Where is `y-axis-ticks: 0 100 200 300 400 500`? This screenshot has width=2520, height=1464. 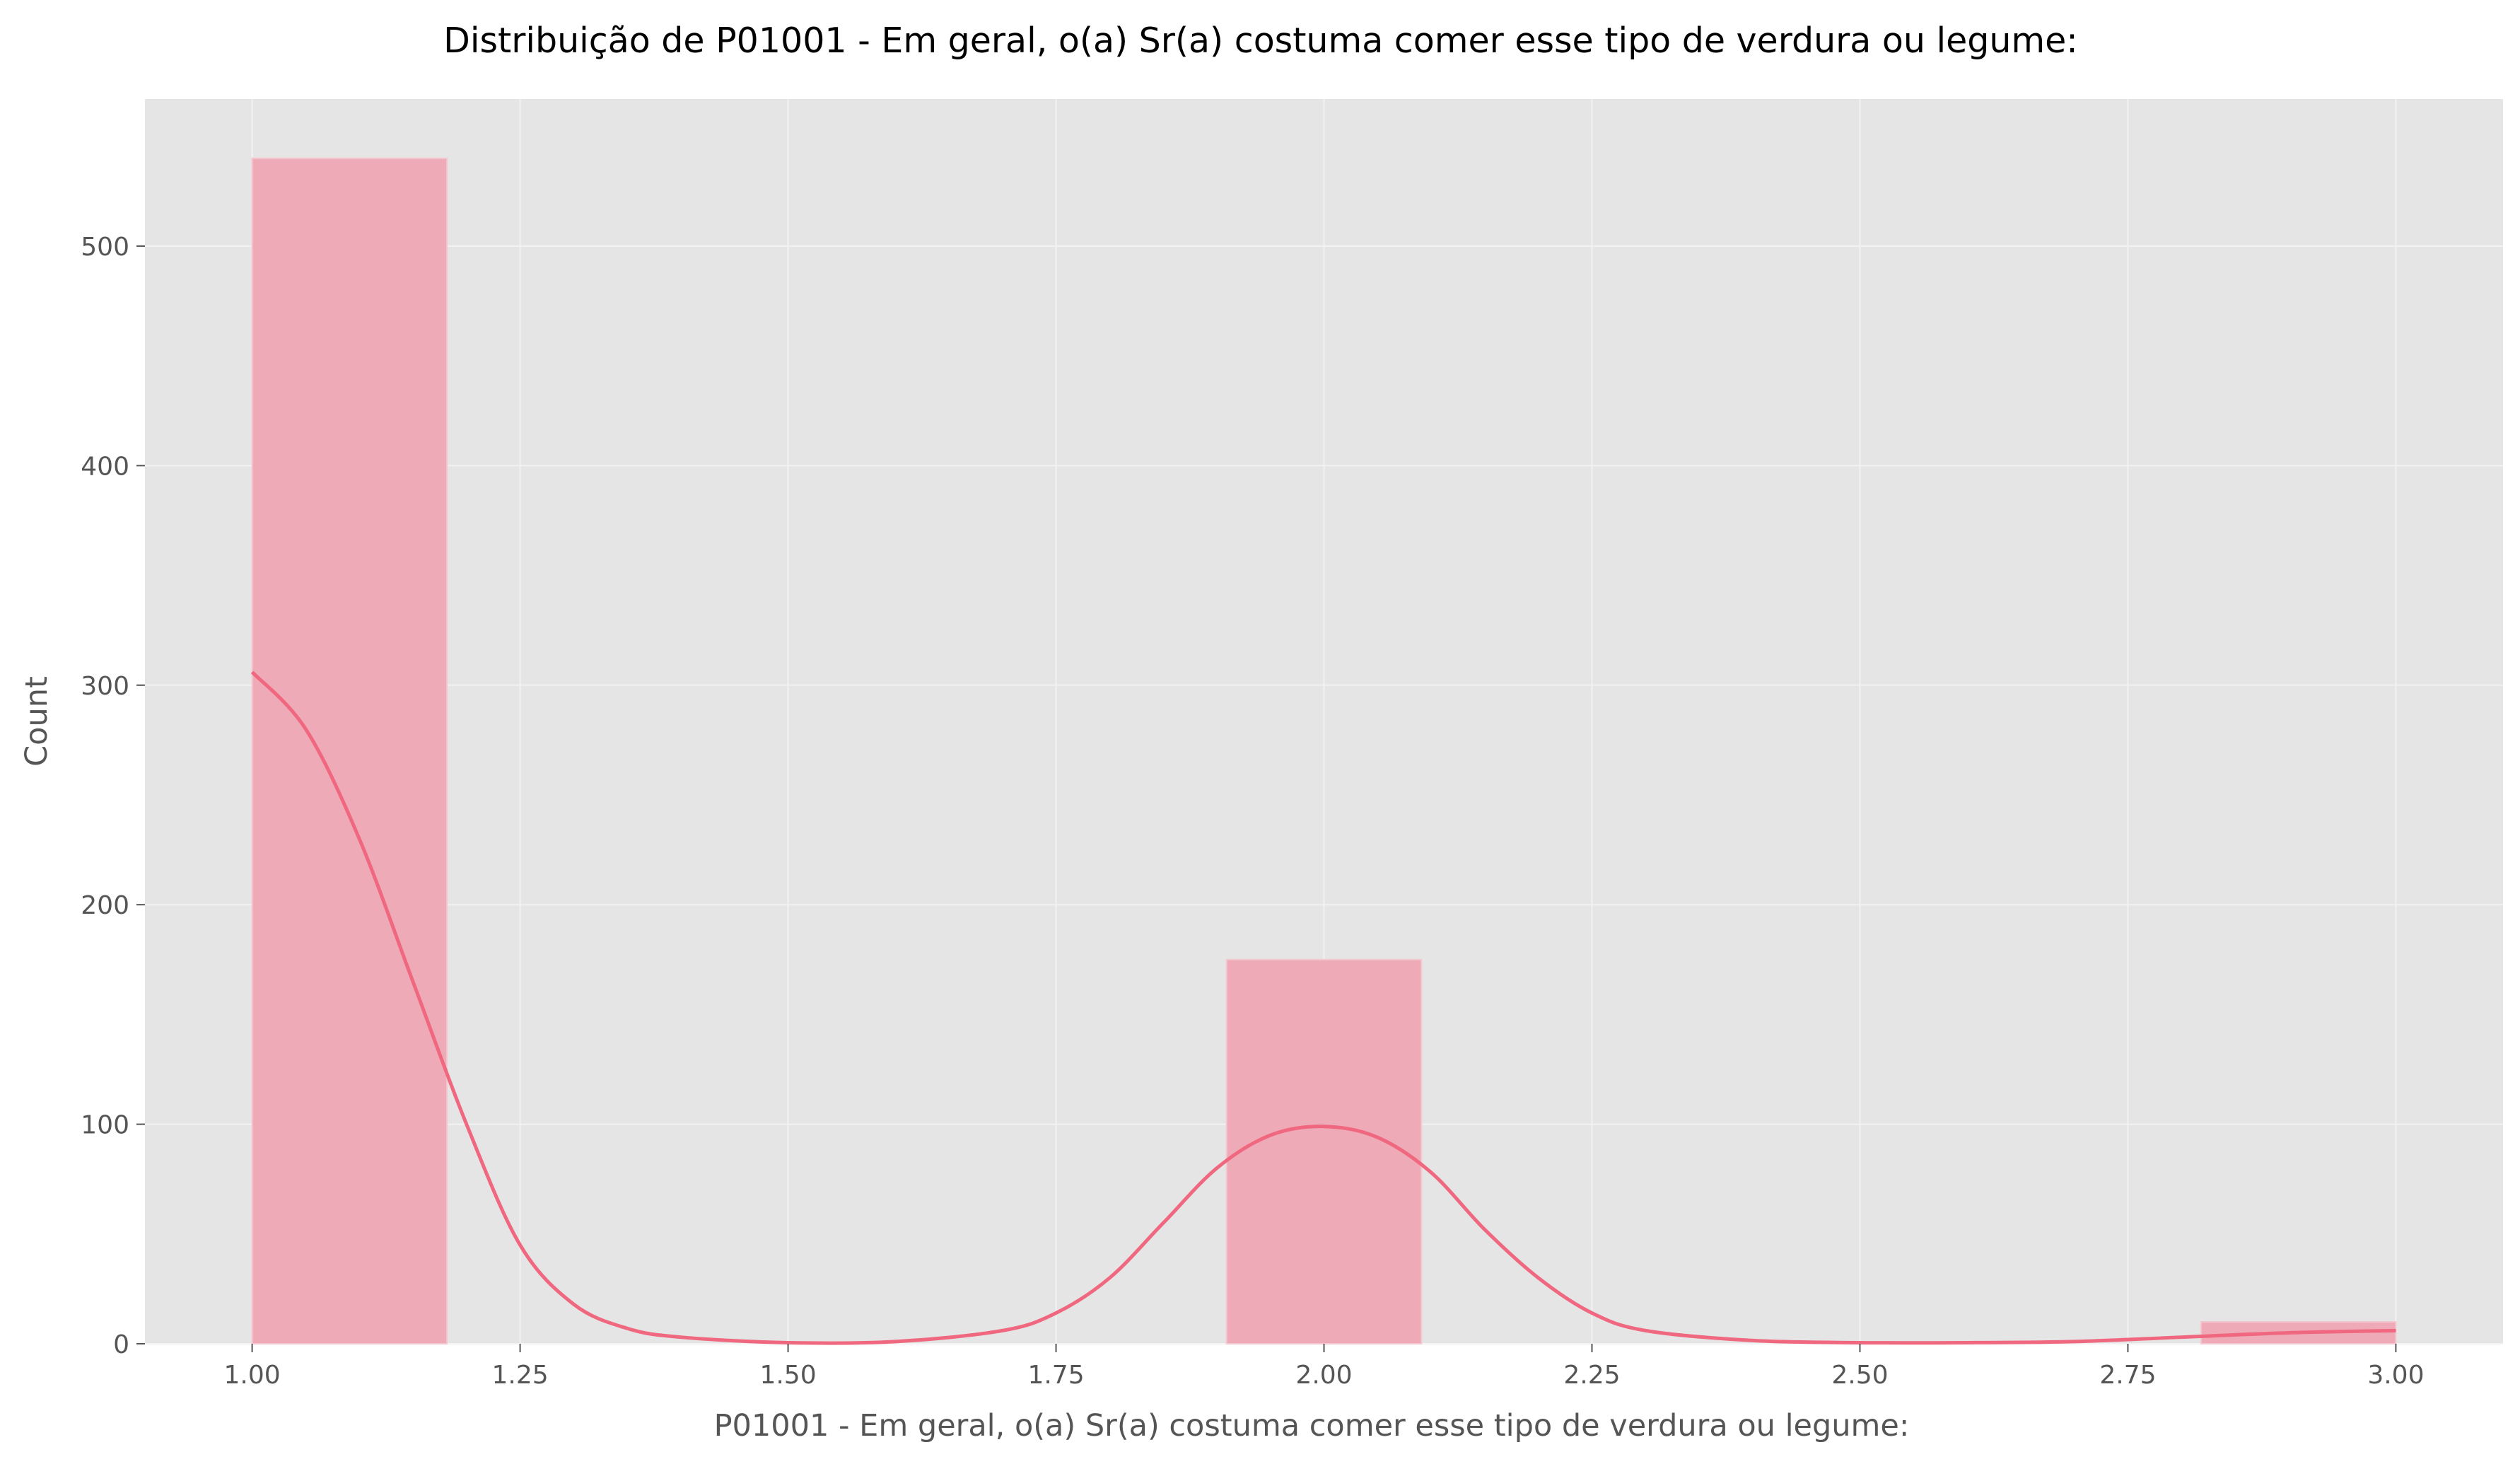
y-axis-ticks: 0 100 200 300 400 500 is located at coordinates (113, 796).